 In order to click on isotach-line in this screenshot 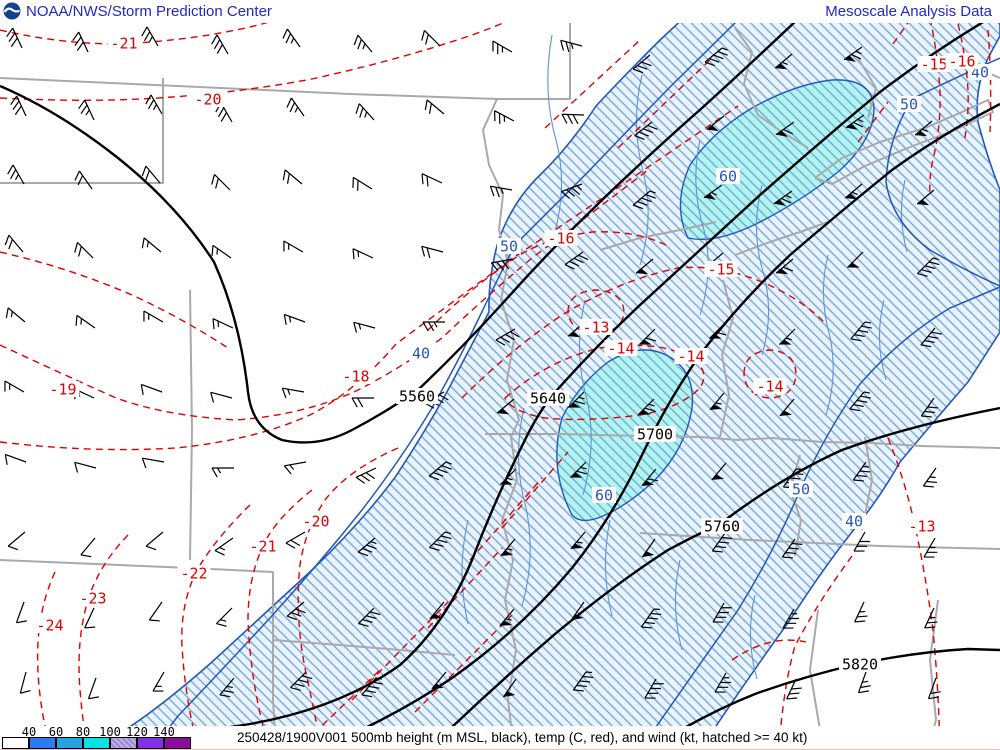, I will do `click(942, 172)`.